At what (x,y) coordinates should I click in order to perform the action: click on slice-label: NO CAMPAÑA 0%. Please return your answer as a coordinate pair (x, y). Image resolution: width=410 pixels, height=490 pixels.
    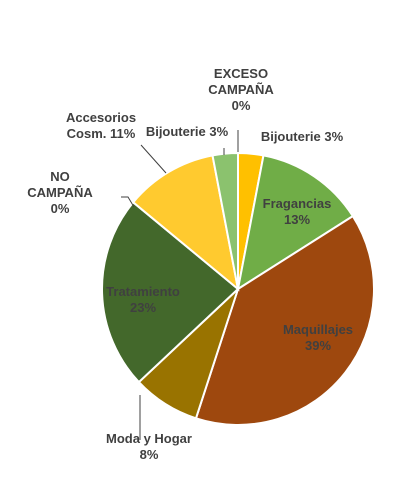
    Looking at the image, I should click on (60, 192).